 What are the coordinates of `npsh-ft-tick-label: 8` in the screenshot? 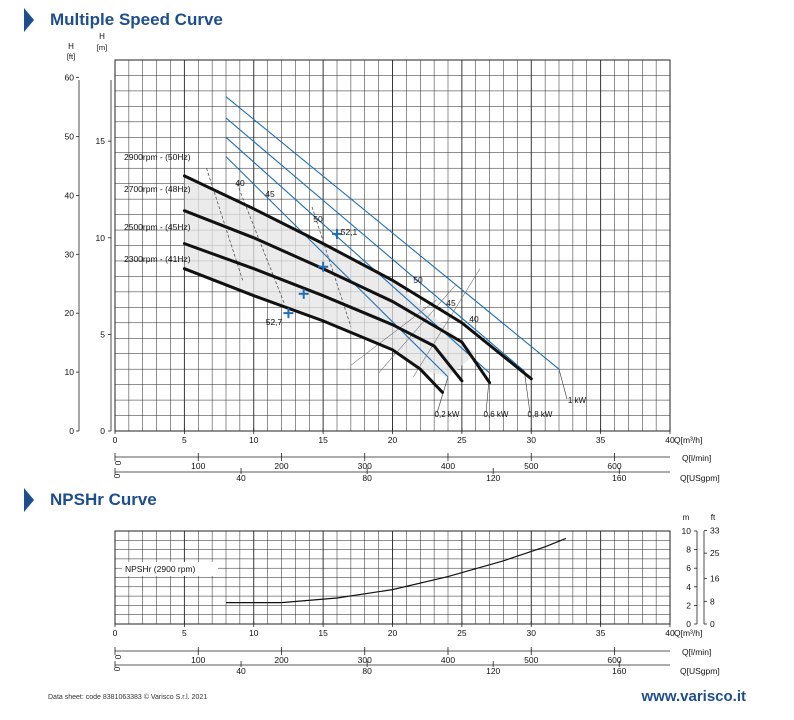 It's located at (712, 601).